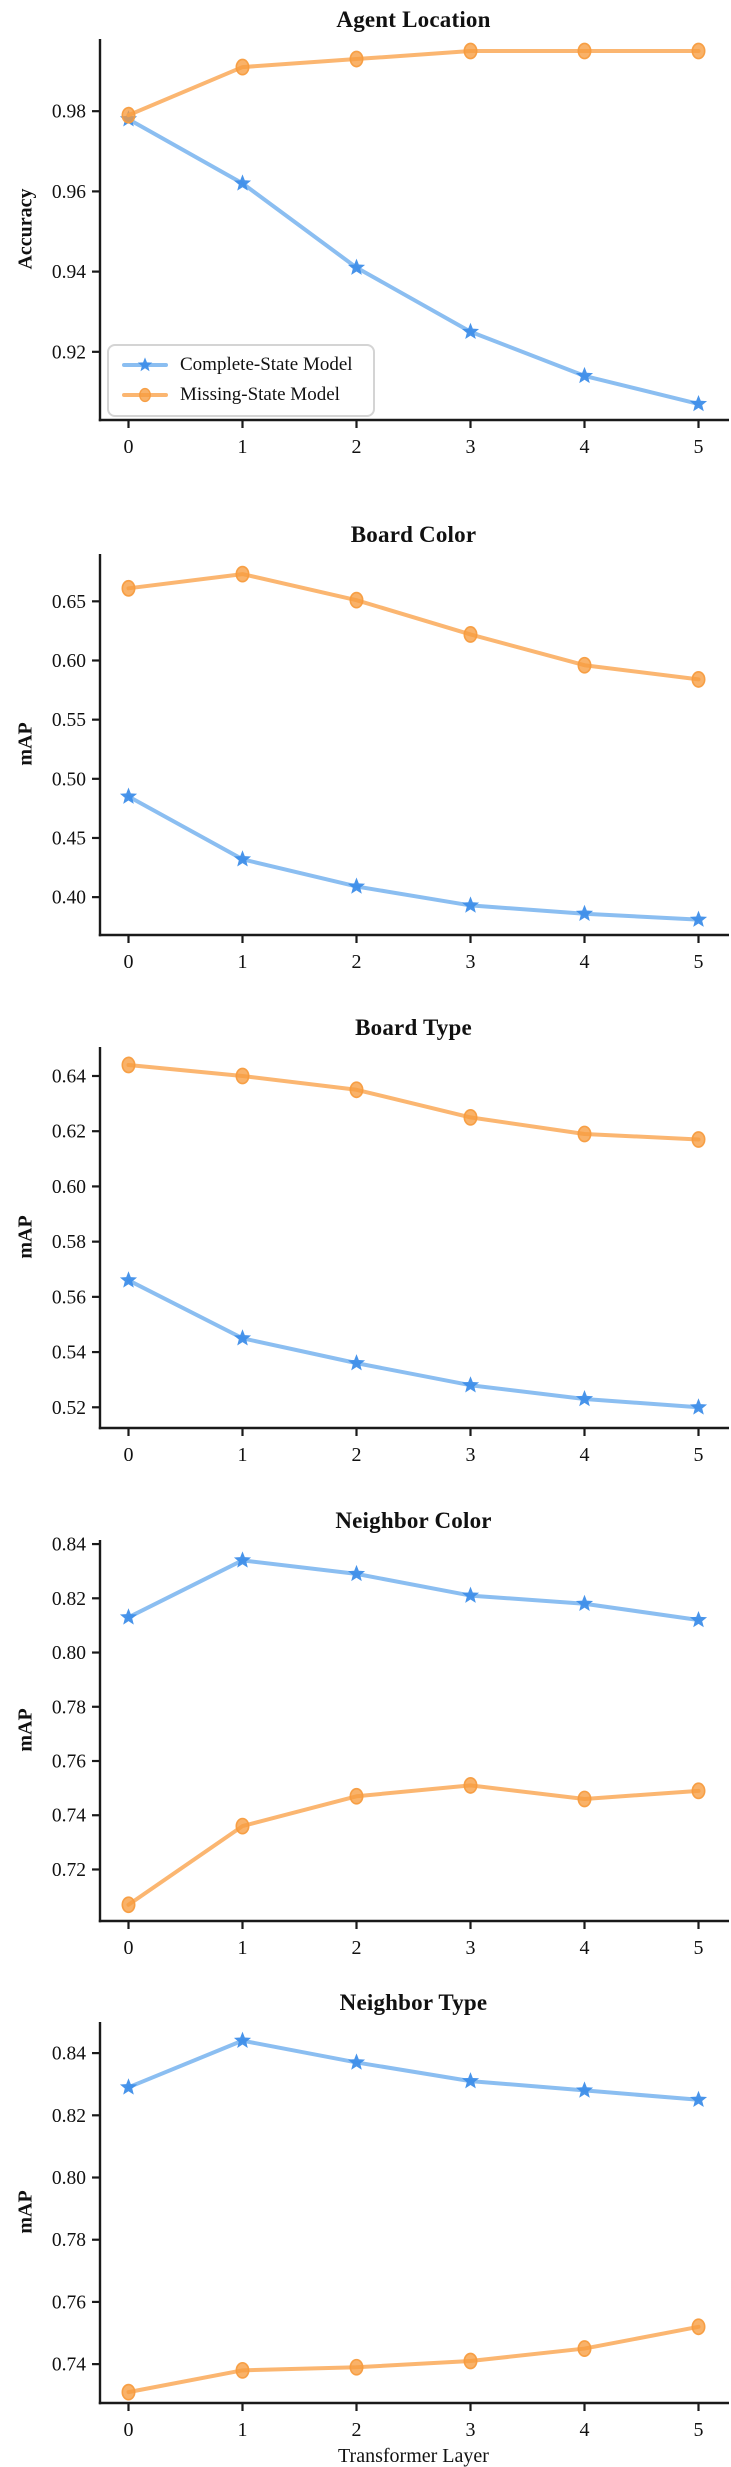 The height and width of the screenshot is (2467, 731). What do you see at coordinates (413, 534) in the screenshot?
I see `chart-title: Board Color` at bounding box center [413, 534].